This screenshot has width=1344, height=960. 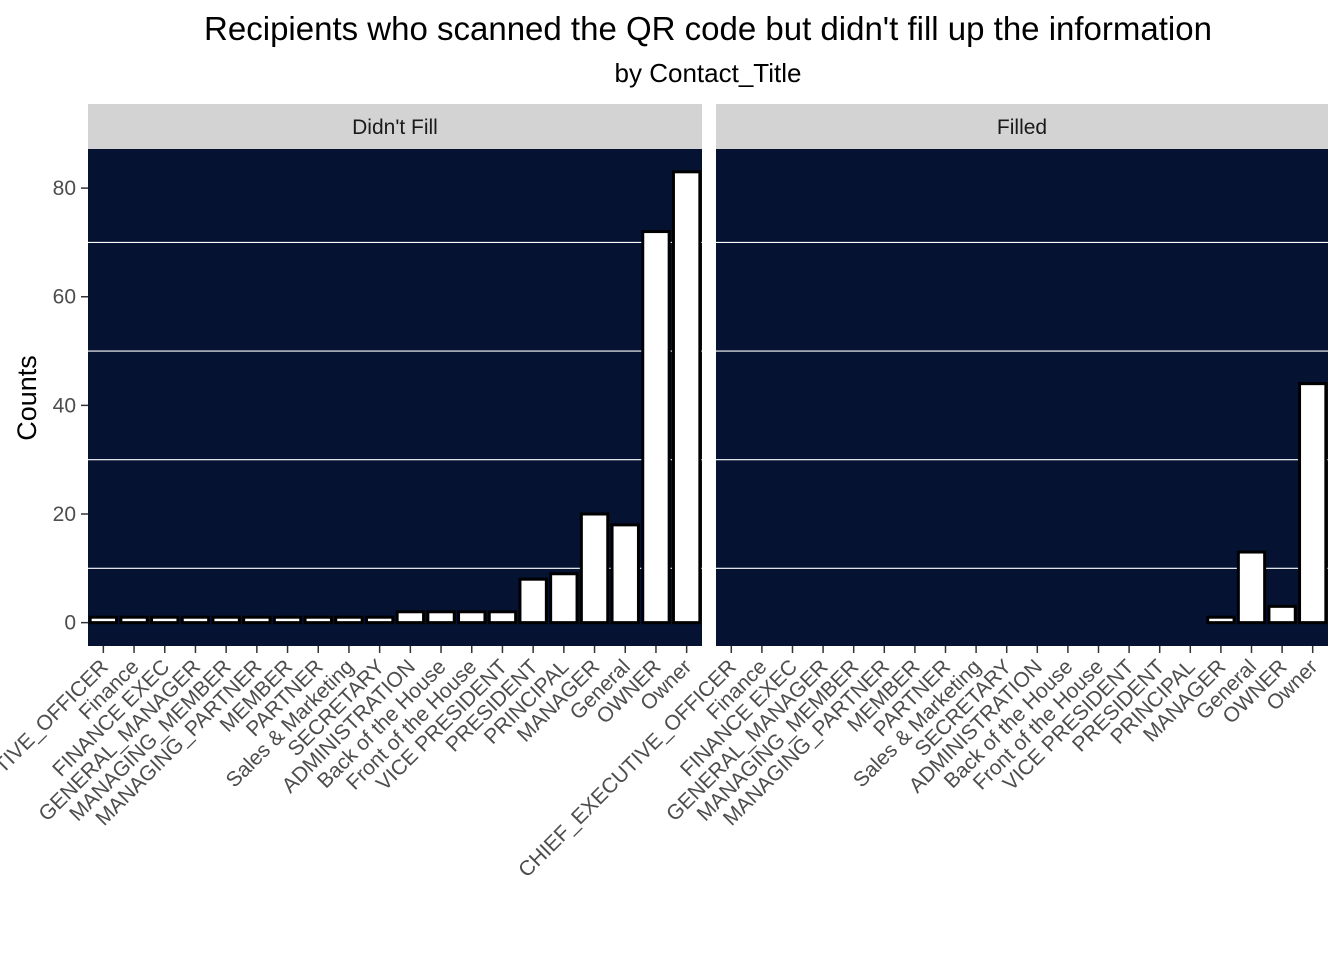 What do you see at coordinates (64, 188) in the screenshot?
I see `y-tick-label: 80` at bounding box center [64, 188].